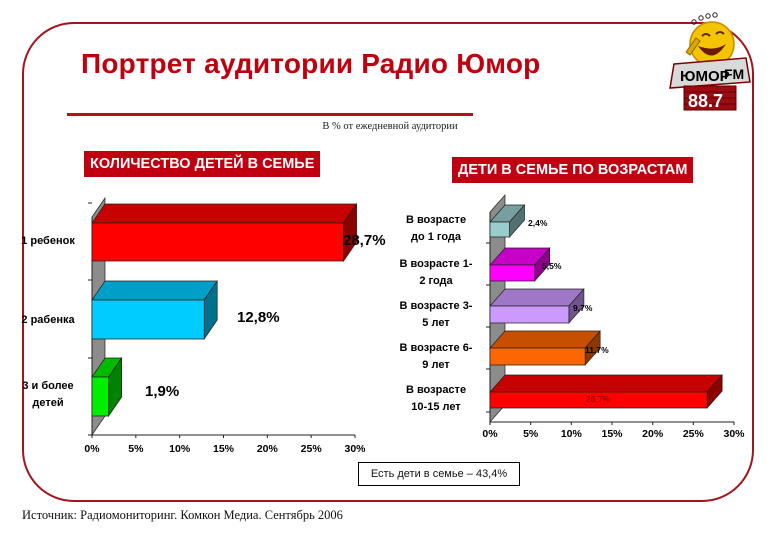 The image size is (780, 540). What do you see at coordinates (48, 394) in the screenshot?
I see `category-label: 3 и более детей` at bounding box center [48, 394].